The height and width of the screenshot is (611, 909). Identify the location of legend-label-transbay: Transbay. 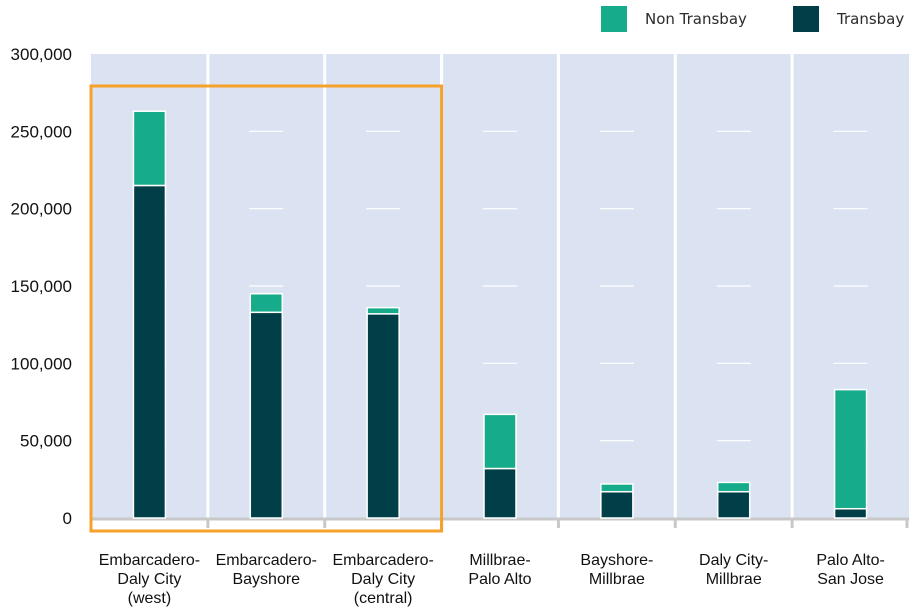
(871, 19).